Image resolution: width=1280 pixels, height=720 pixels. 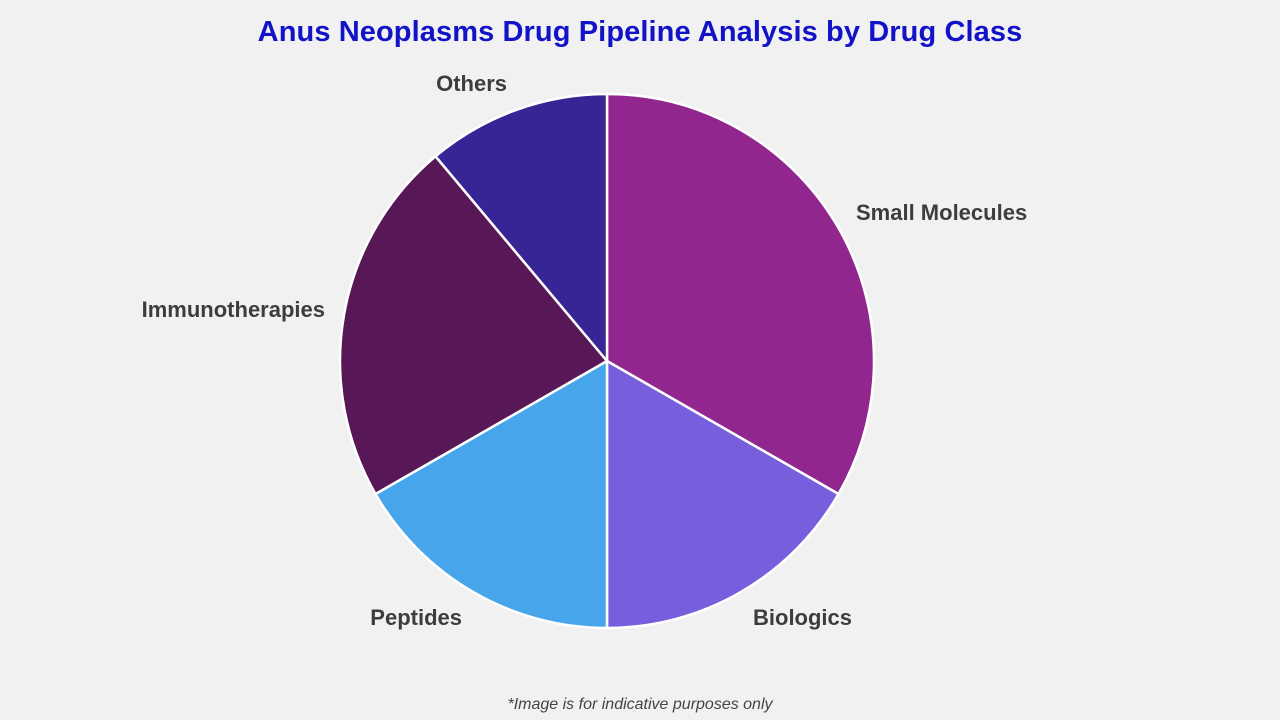 I want to click on pie-slice-peptides, so click(x=491, y=494).